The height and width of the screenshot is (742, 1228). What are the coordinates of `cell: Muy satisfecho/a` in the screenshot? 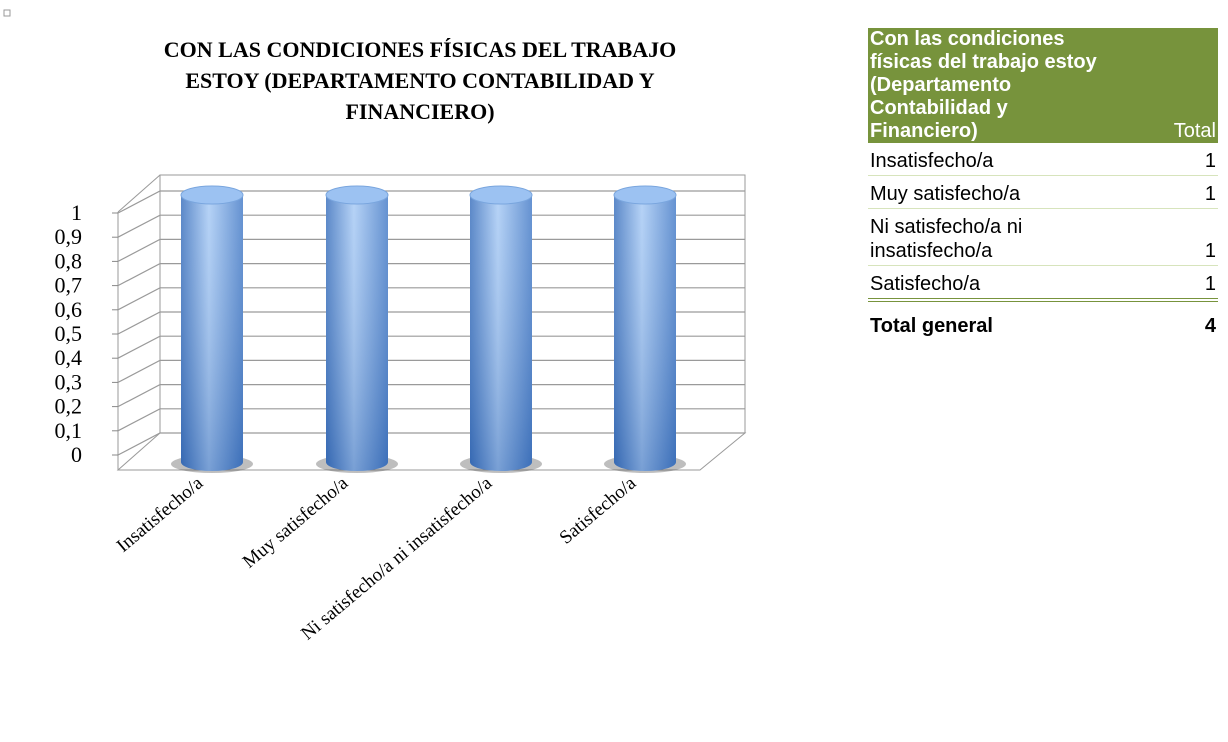 It's located at (990, 192).